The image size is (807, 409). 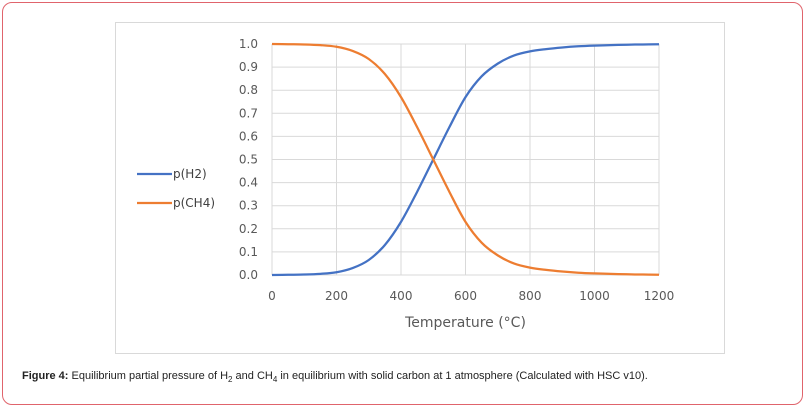 I want to click on caption-text-b: and CH, so click(x=252, y=376).